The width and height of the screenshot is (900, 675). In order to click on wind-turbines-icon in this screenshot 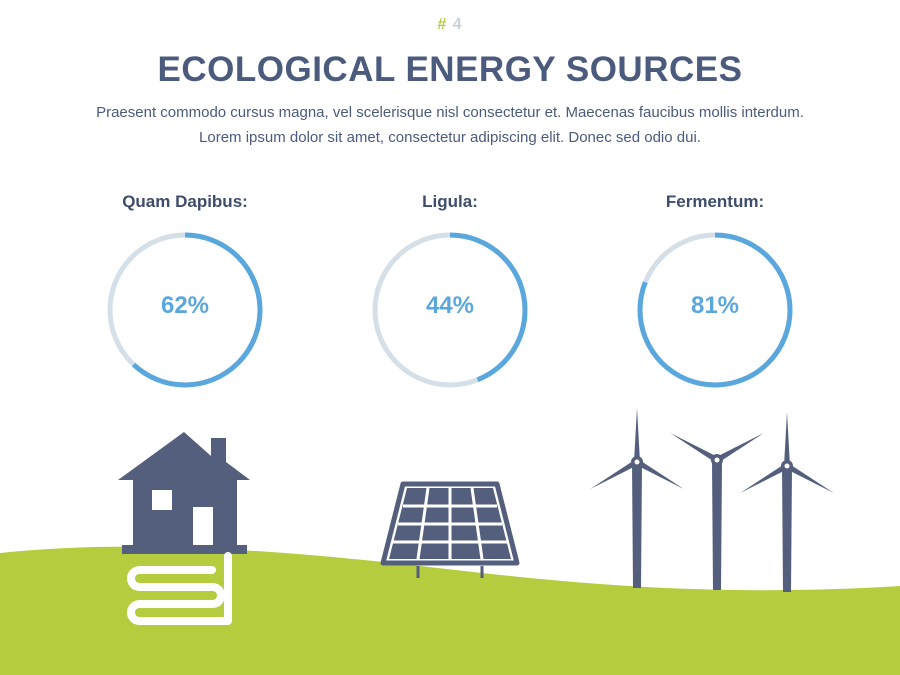, I will do `click(712, 500)`.